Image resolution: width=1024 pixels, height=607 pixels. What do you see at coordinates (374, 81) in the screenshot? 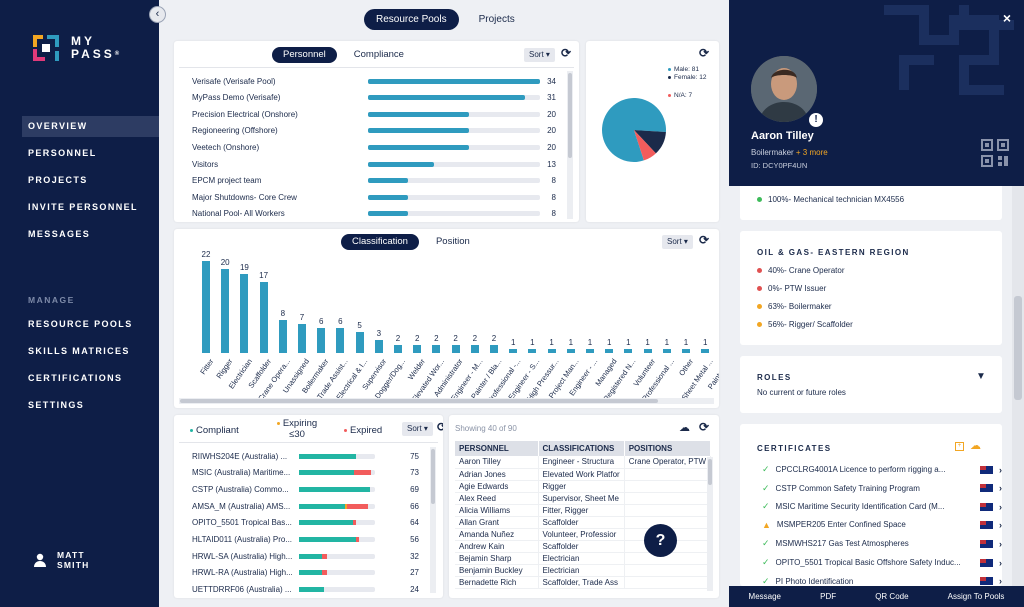
I see `pool-row: Verisafe (Verisafe Pool) 34` at bounding box center [374, 81].